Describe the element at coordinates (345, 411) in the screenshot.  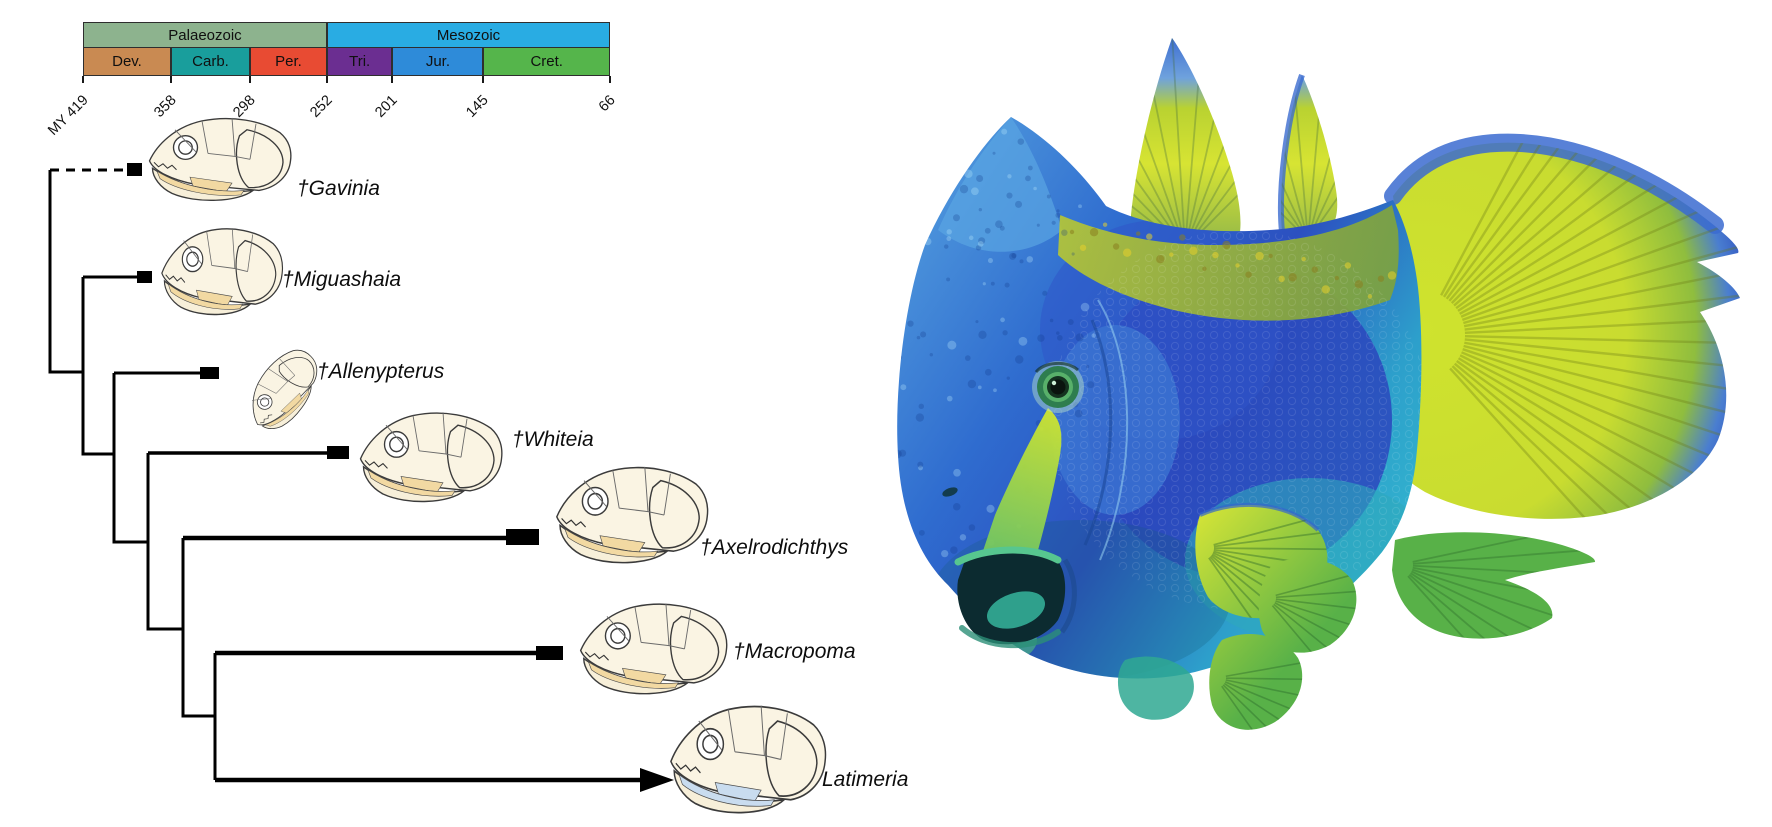
I see `tip-range-bars` at that location.